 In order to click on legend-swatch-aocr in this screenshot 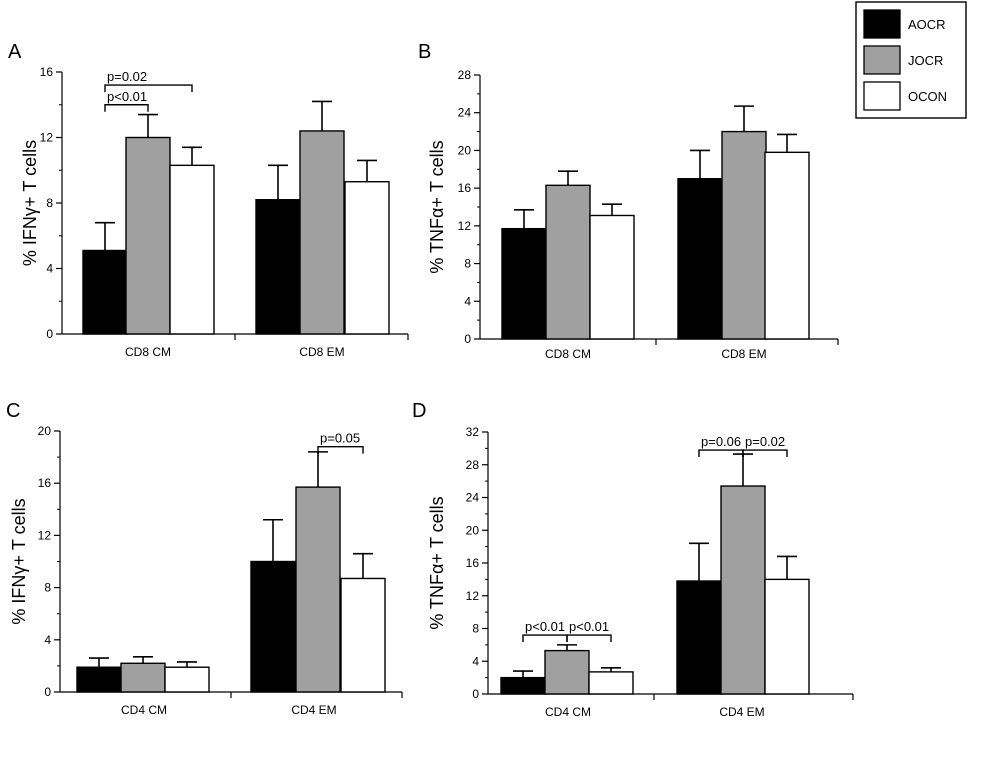, I will do `click(882, 24)`.